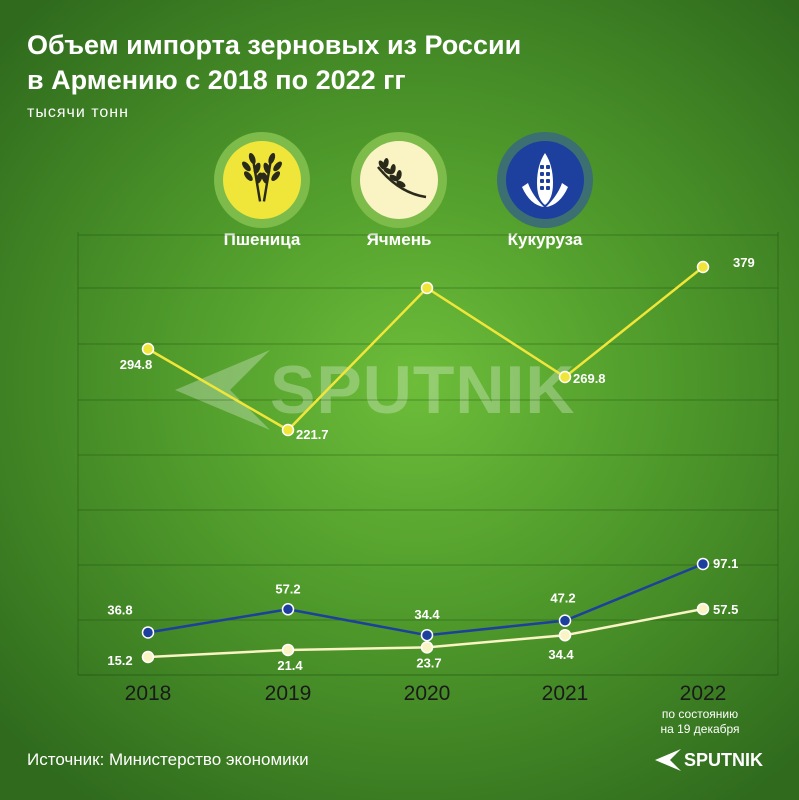 This screenshot has width=799, height=800. I want to click on brand-logo: SPUTNIK, so click(709, 760).